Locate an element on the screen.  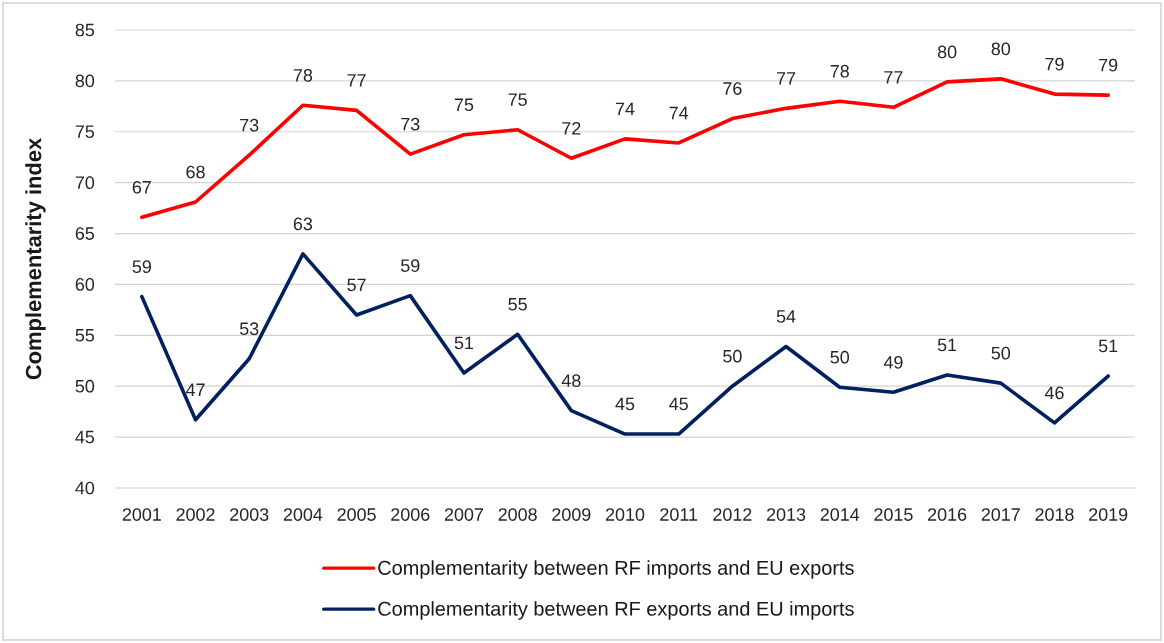
data-label: 63 is located at coordinates (303, 224).